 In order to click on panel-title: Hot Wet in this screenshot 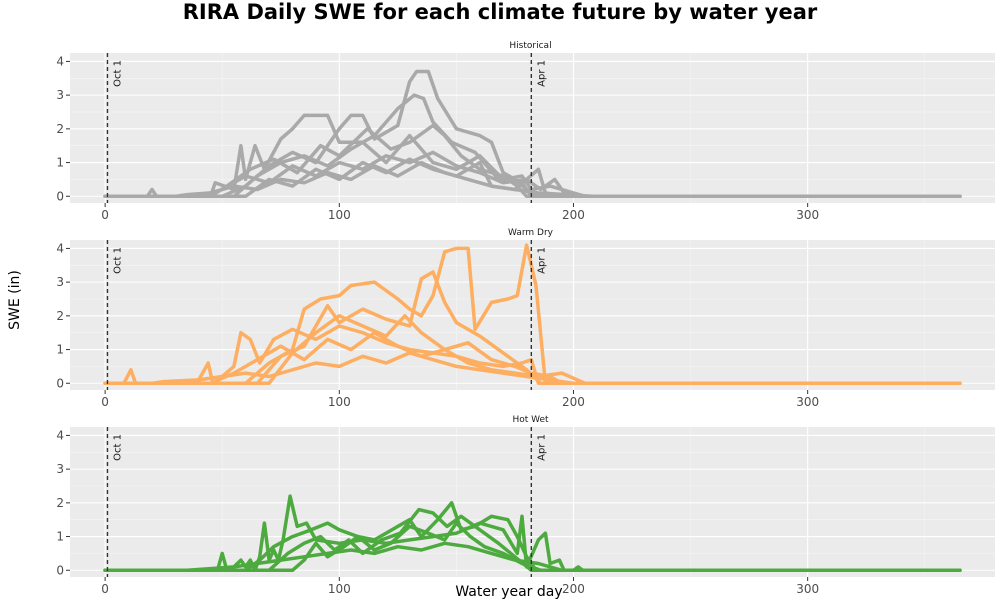, I will do `click(530, 420)`.